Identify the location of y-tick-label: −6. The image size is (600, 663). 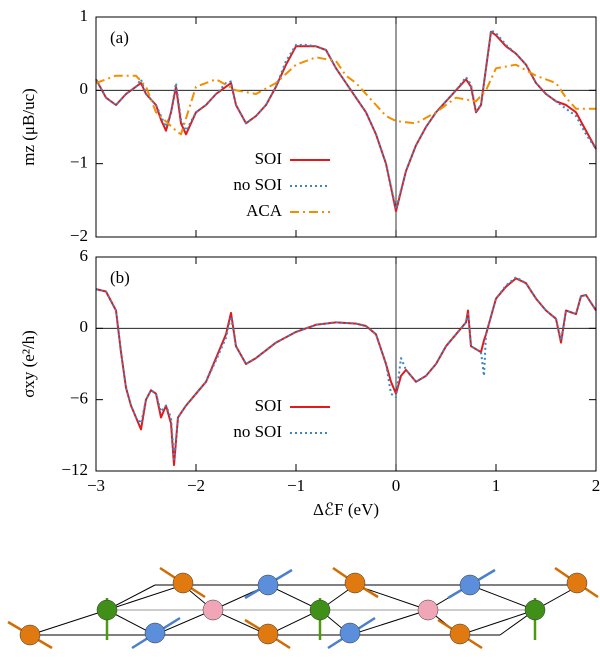
(79, 398).